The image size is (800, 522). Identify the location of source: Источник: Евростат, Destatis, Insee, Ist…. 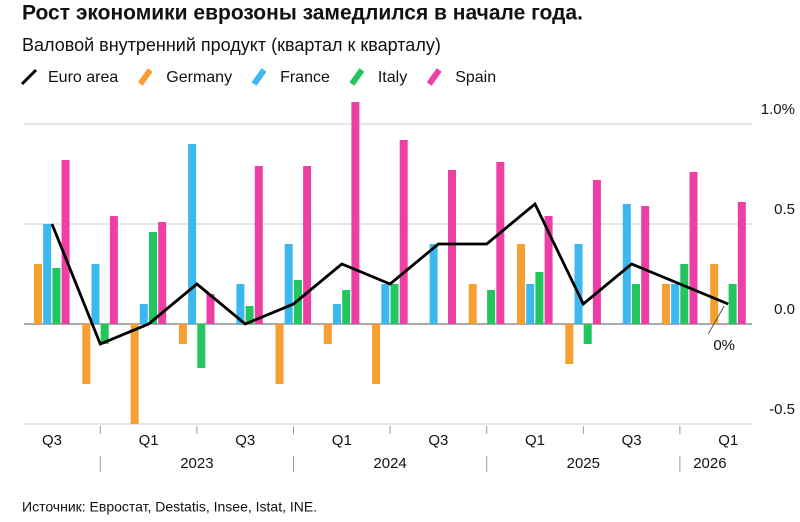
(169, 507).